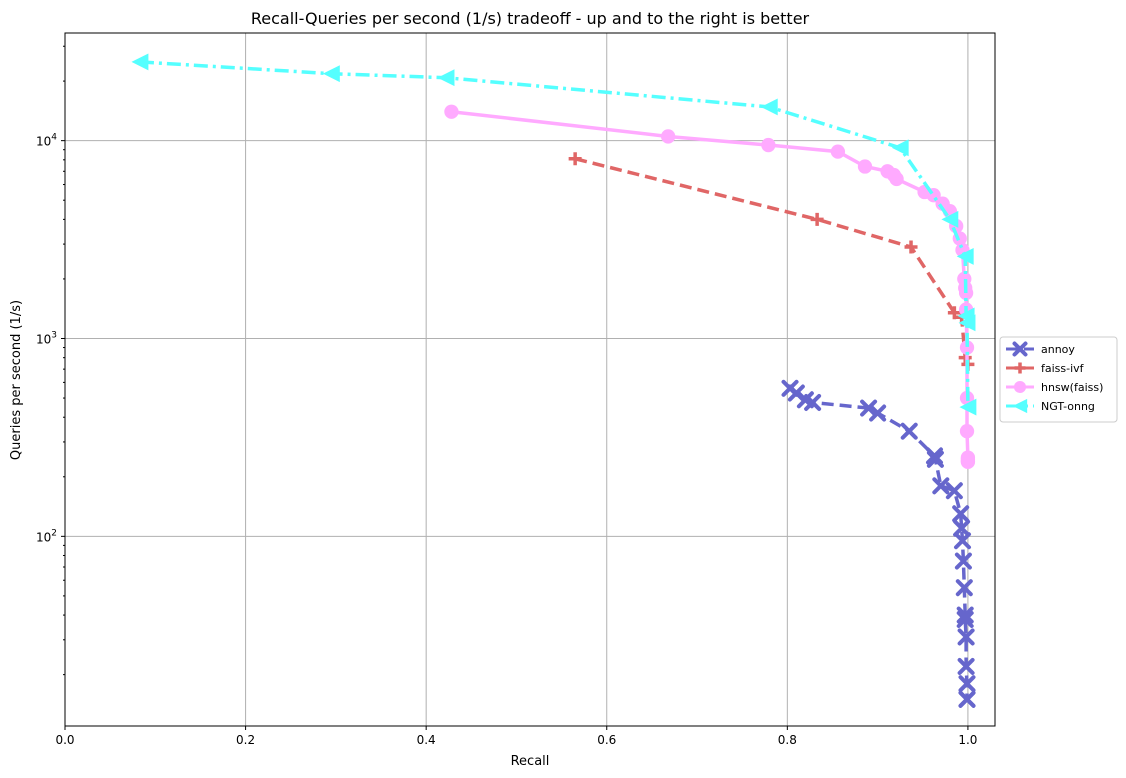 The image size is (1126, 778). Describe the element at coordinates (1040, 349) in the screenshot. I see `legend-item: annoy` at that location.